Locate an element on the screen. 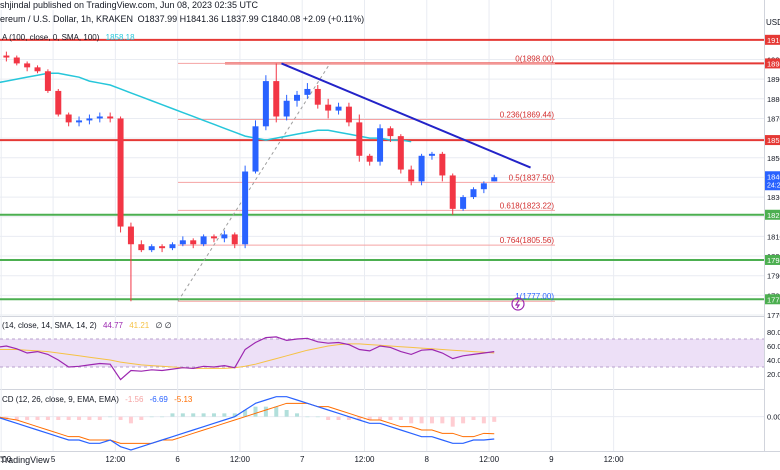 The height and width of the screenshot is (470, 780). fib-level-label: 0.618(1823.22) is located at coordinates (527, 205).